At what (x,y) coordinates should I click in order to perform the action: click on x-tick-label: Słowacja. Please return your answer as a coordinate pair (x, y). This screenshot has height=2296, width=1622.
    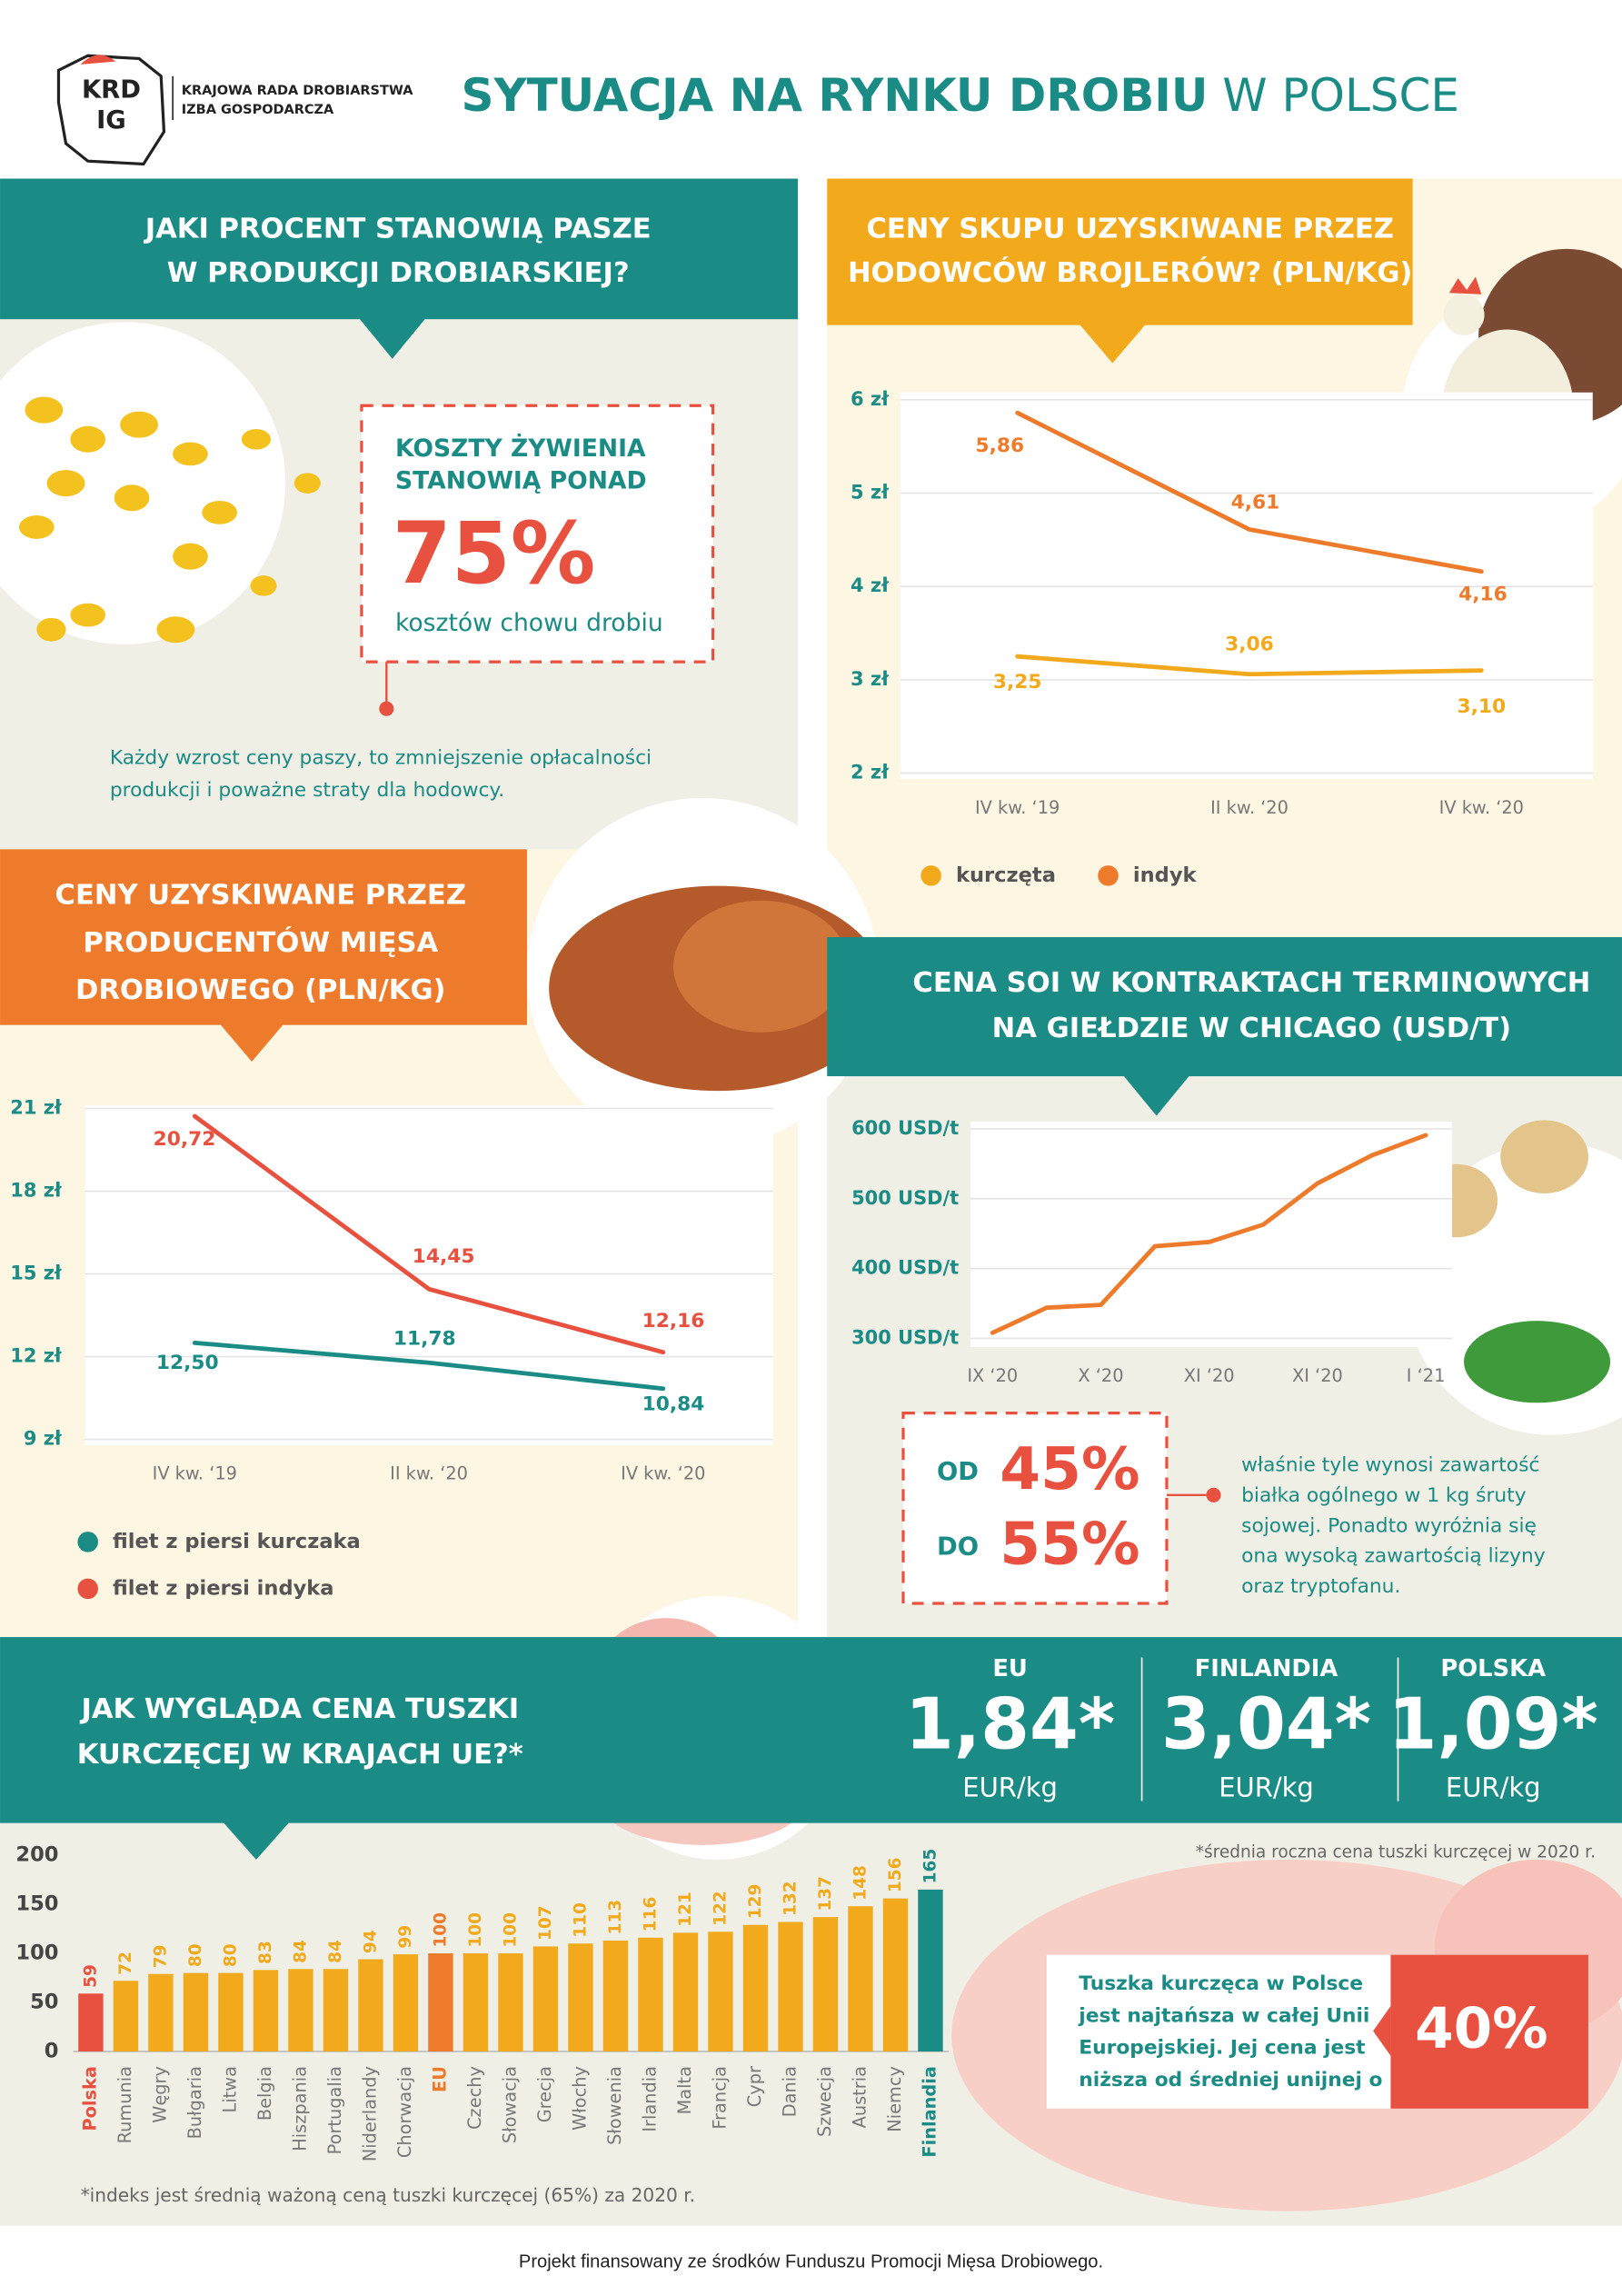
    Looking at the image, I should click on (509, 2104).